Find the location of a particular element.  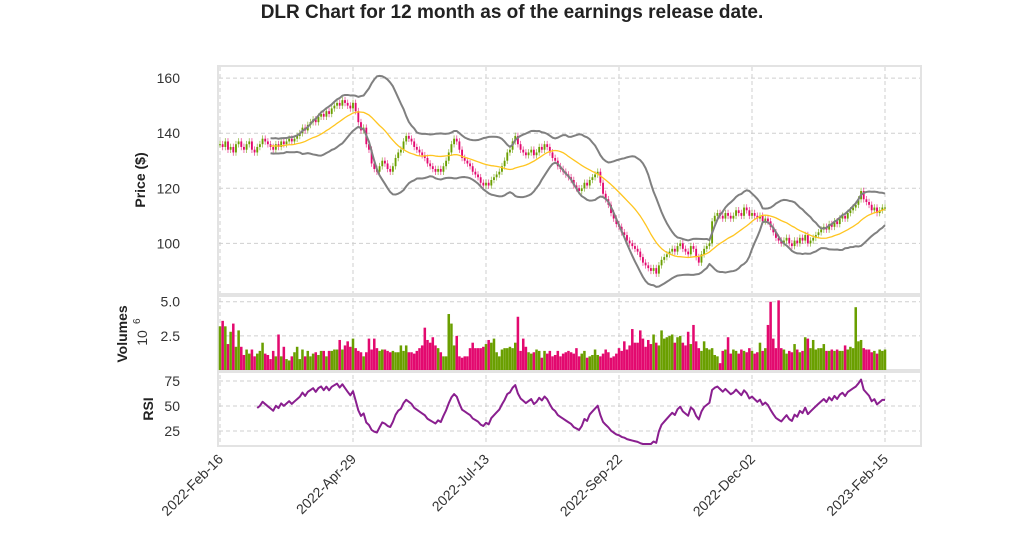

x-tick-label: 2022-Dec-02 is located at coordinates (724, 485).